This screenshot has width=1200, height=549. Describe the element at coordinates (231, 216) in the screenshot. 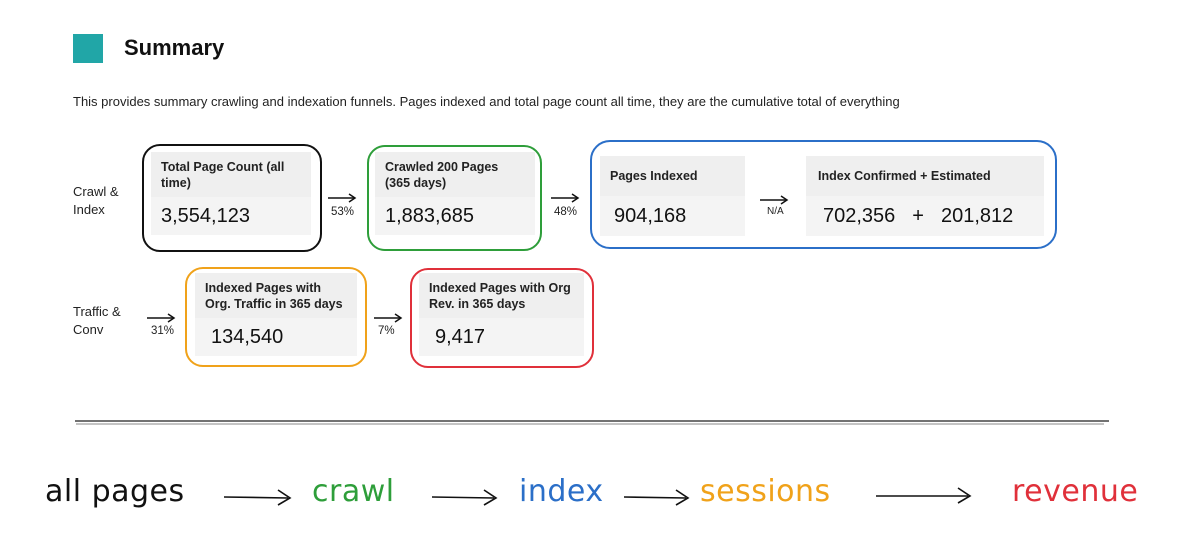

I see `total-pages-value: 3,554,123` at that location.